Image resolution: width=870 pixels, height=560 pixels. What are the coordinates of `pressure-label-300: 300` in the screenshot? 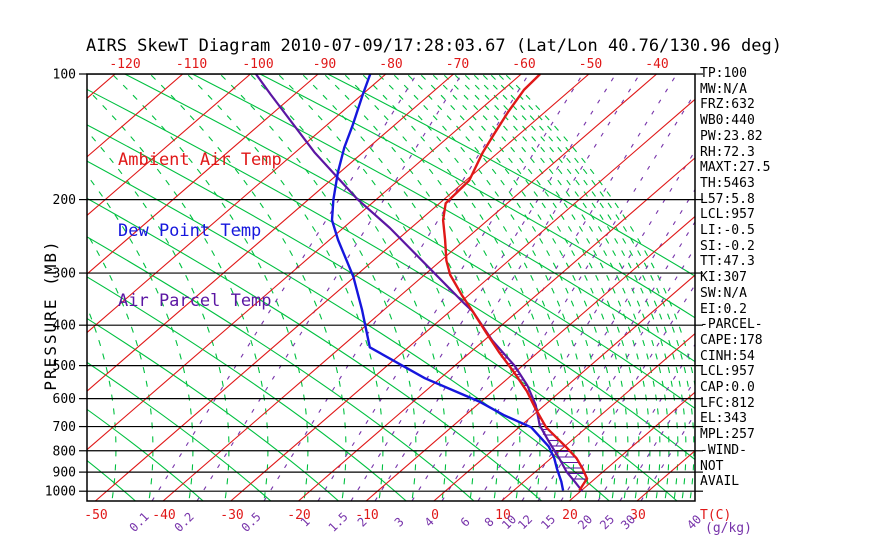 It's located at (64, 274).